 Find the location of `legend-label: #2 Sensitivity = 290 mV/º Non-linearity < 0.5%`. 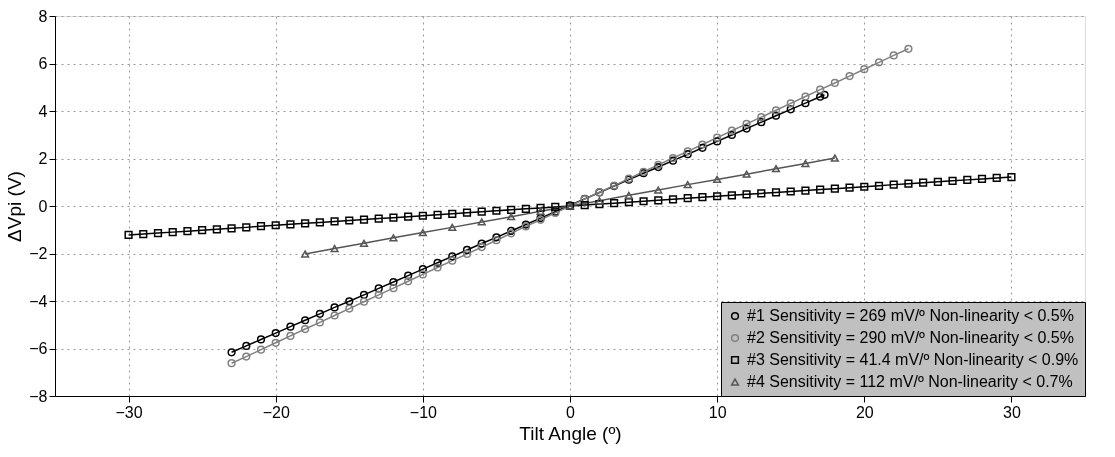

legend-label: #2 Sensitivity = 290 mV/º Non-linearity < 0.5% is located at coordinates (910, 337).